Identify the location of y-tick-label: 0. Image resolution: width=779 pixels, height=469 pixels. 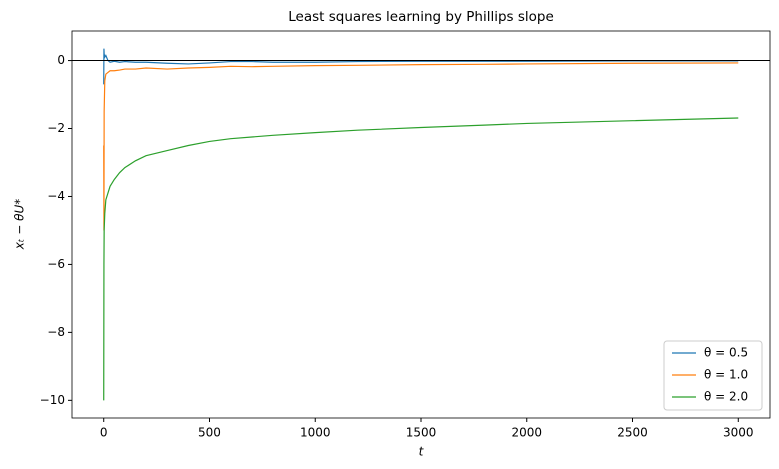
(61, 60).